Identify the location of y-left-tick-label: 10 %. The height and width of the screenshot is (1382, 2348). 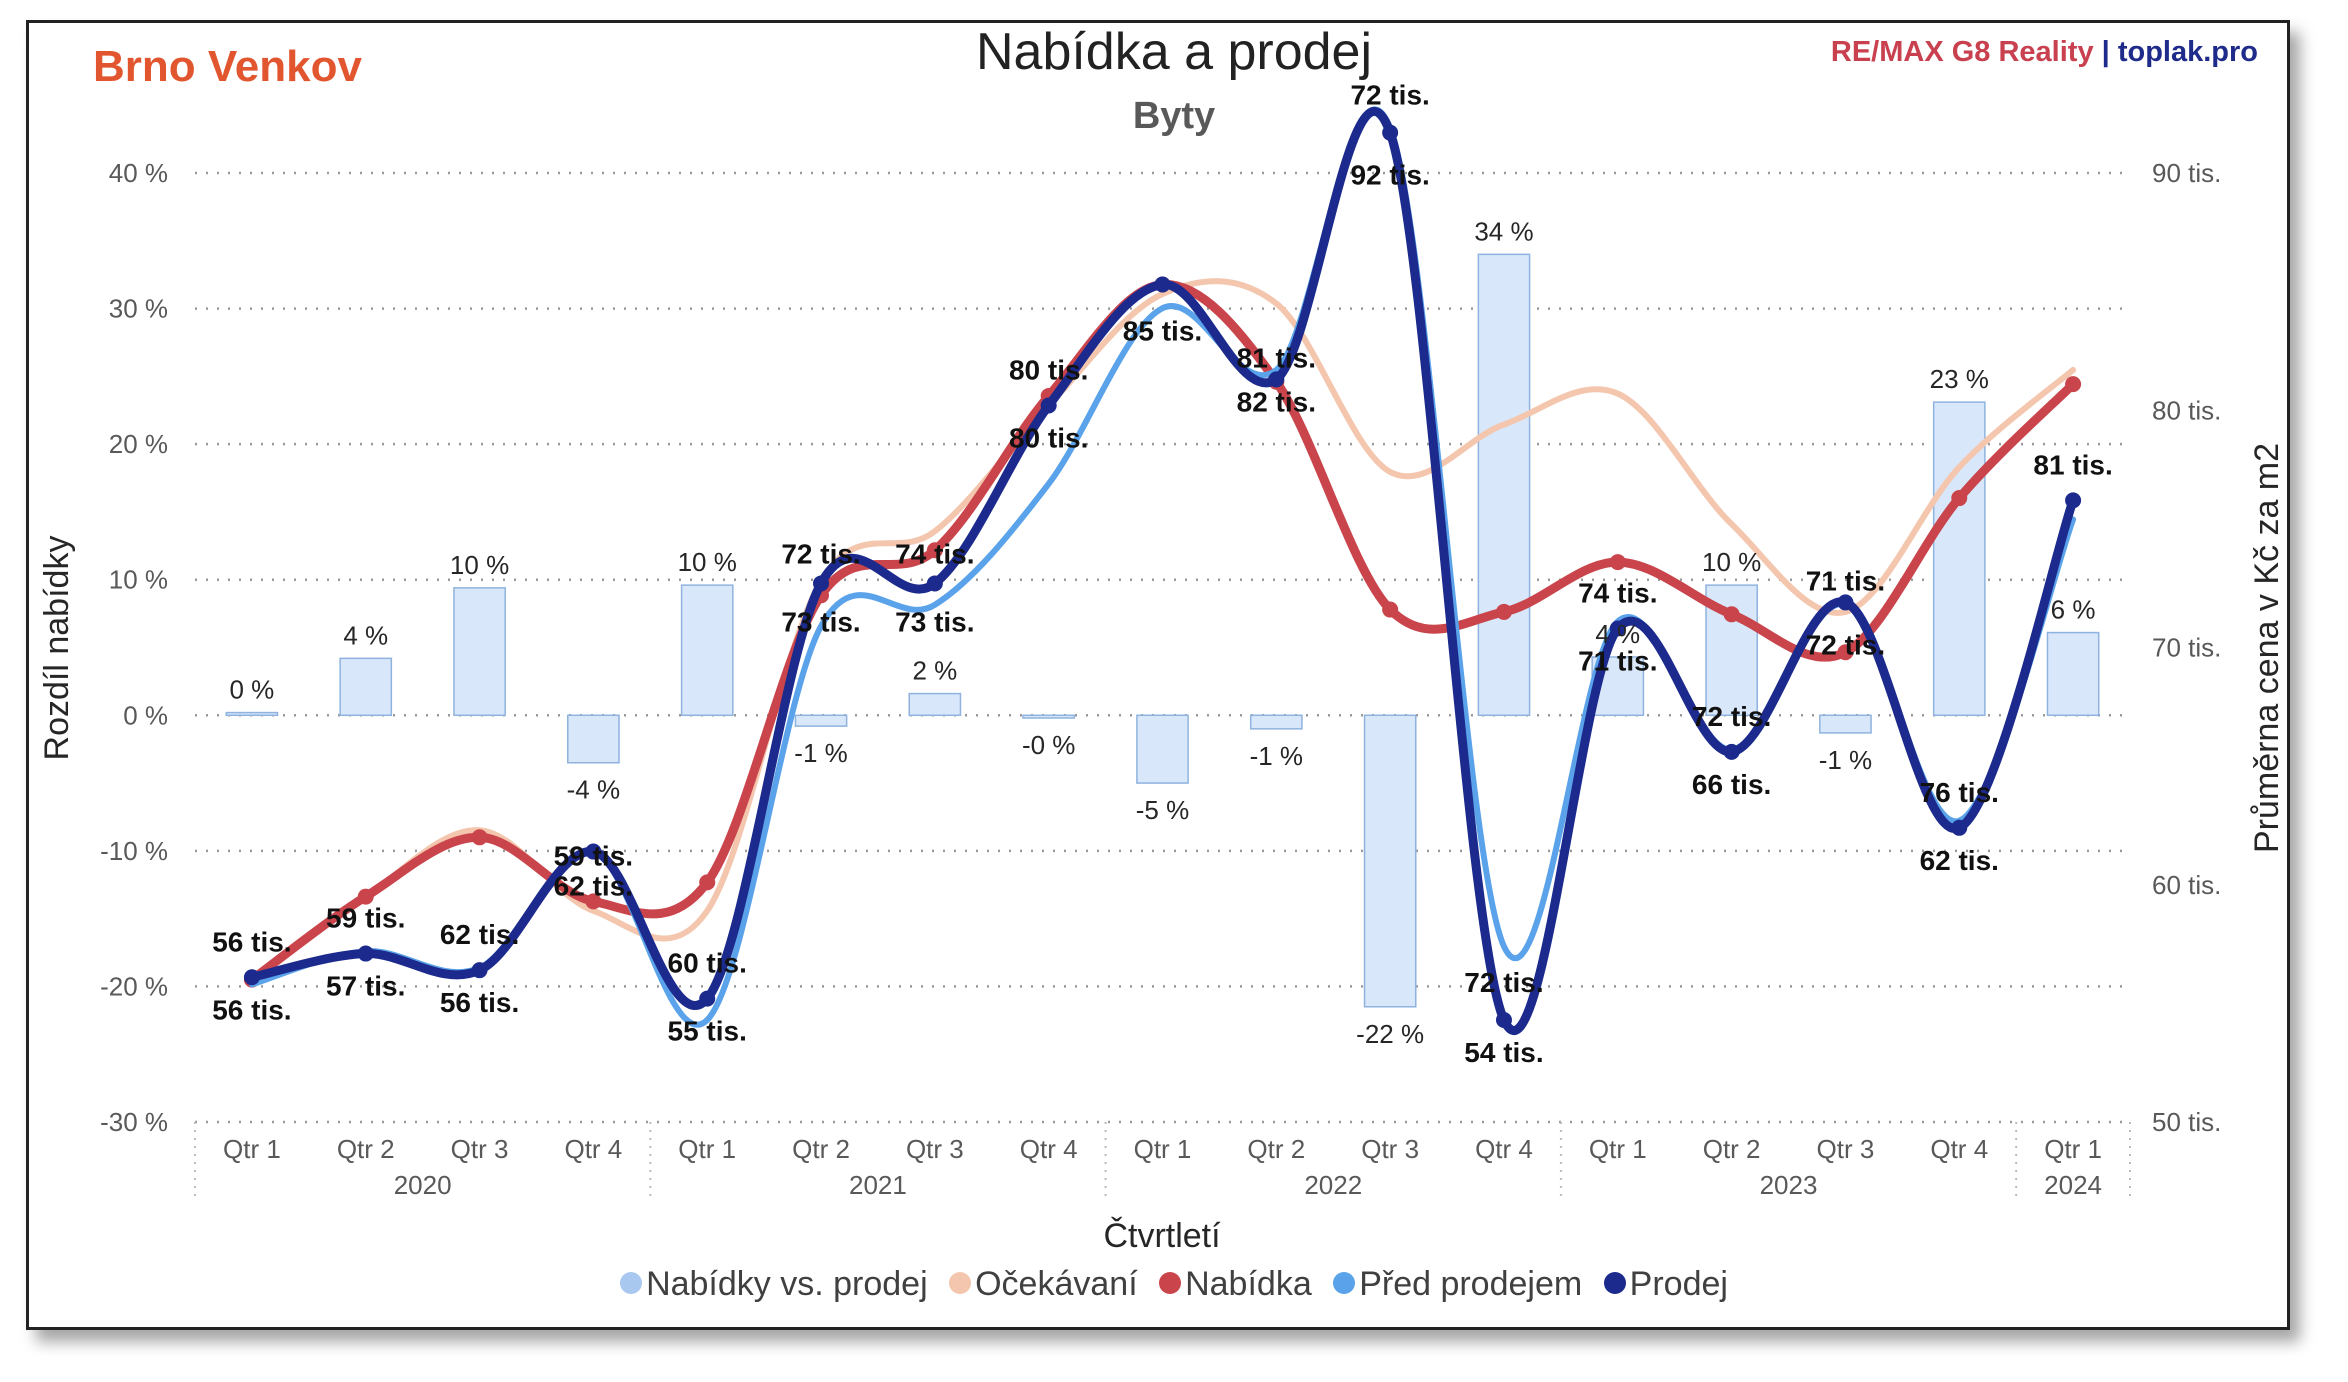
(138, 580).